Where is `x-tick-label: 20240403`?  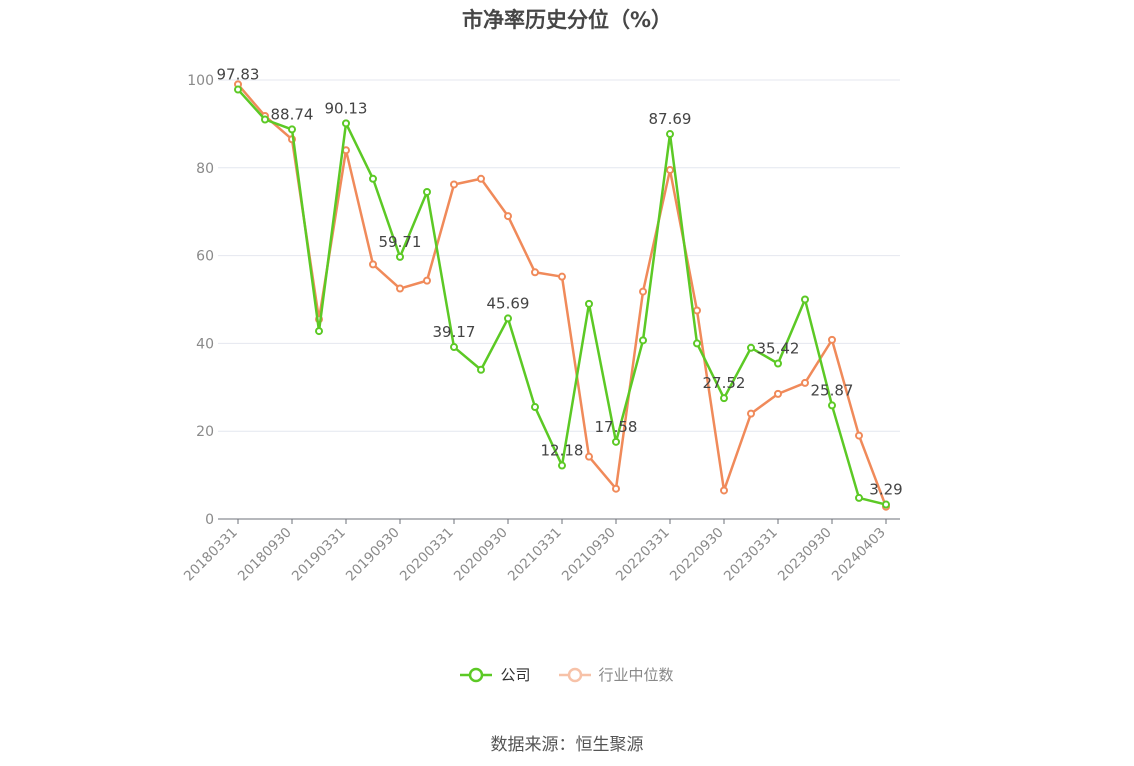 x-tick-label: 20240403 is located at coordinates (859, 555).